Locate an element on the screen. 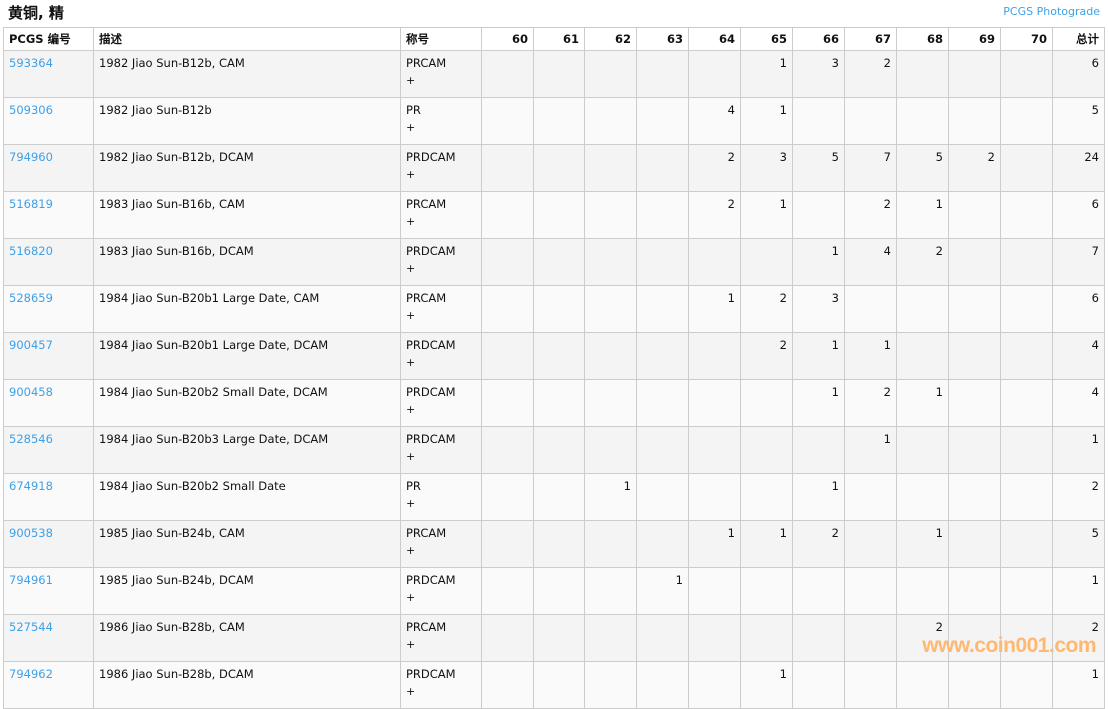  header-grade-67: 67 is located at coordinates (870, 39).